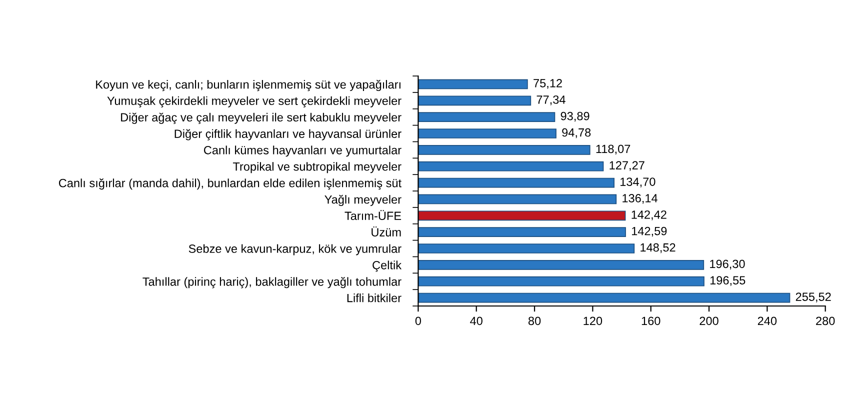 Image resolution: width=850 pixels, height=400 pixels. I want to click on y-tick-label: Canlı kümes hayvanları ve yumurtalar, so click(303, 151).